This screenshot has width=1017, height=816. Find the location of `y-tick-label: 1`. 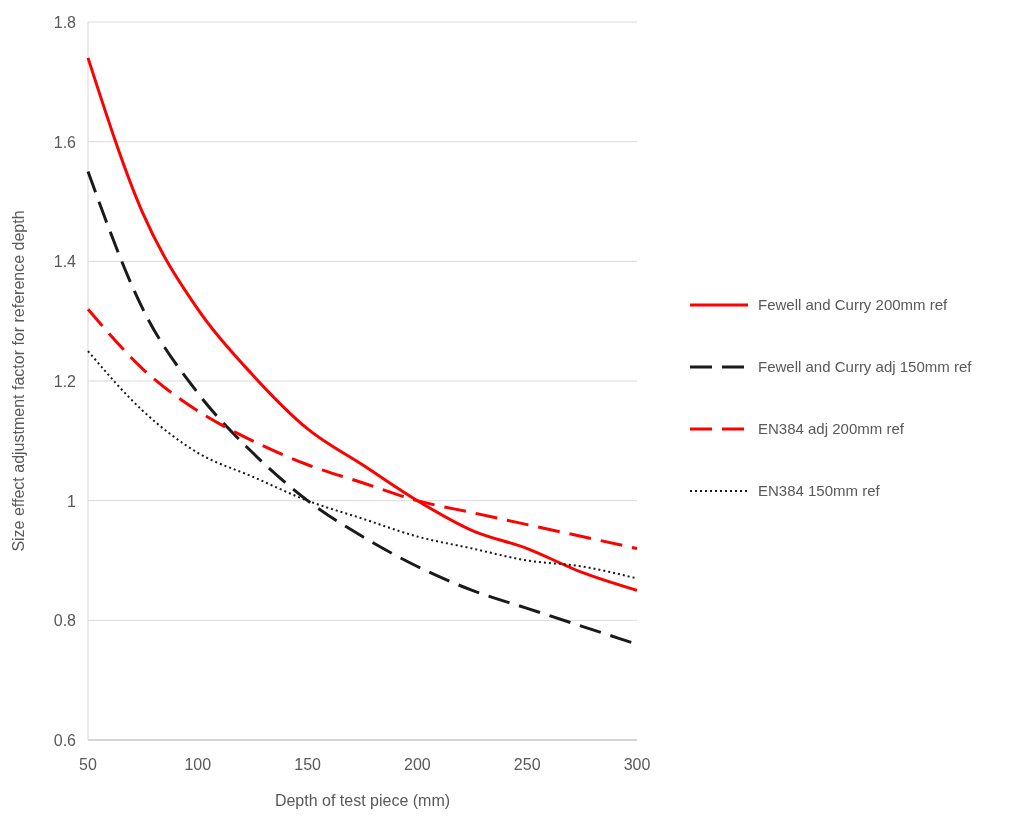

y-tick-label: 1 is located at coordinates (72, 501).